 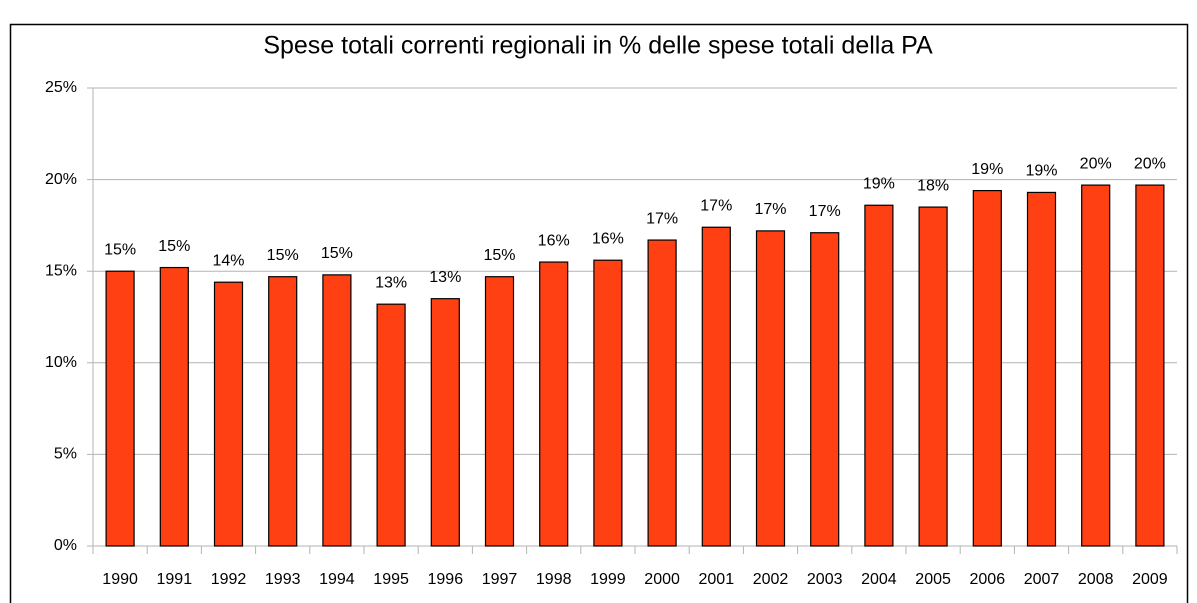 What do you see at coordinates (61, 270) in the screenshot?
I see `y-tick-label: 15%` at bounding box center [61, 270].